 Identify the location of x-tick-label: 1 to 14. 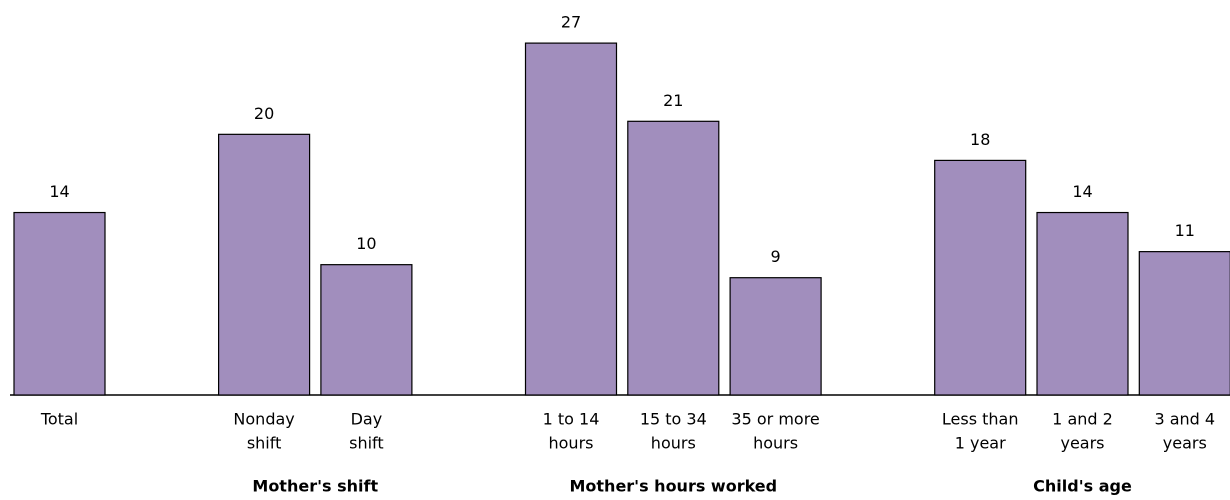
(571, 419).